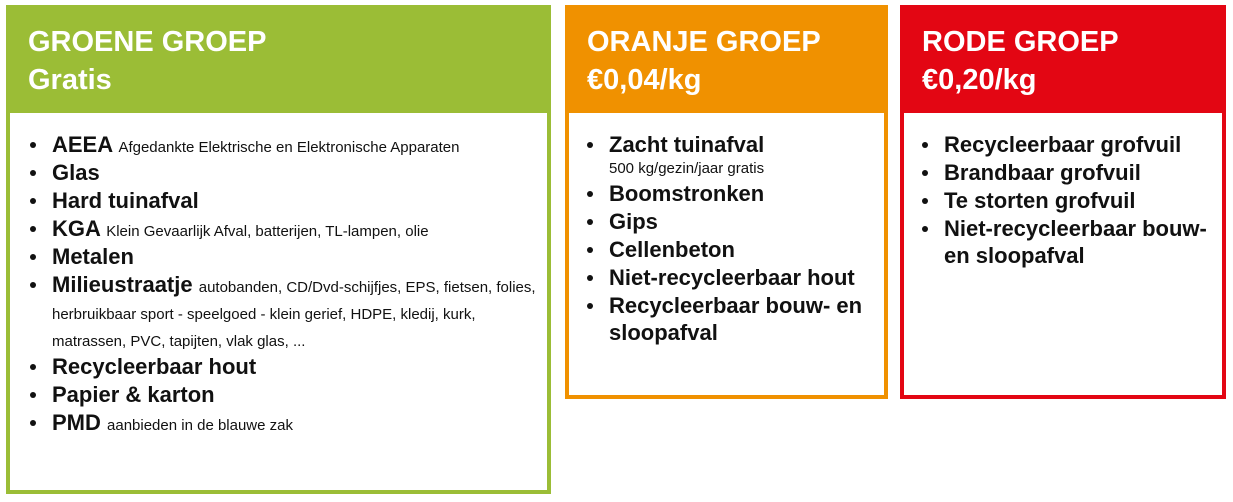  Describe the element at coordinates (284, 366) in the screenshot. I see `list-item: Recycleerbaar hout` at that location.